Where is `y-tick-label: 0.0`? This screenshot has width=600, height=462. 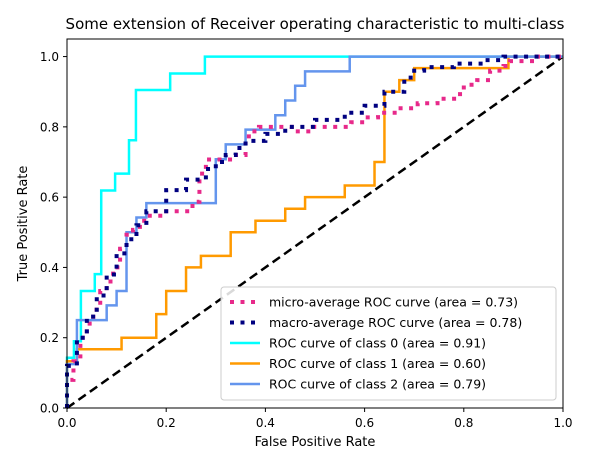 y-tick-label: 0.0 is located at coordinates (49, 409).